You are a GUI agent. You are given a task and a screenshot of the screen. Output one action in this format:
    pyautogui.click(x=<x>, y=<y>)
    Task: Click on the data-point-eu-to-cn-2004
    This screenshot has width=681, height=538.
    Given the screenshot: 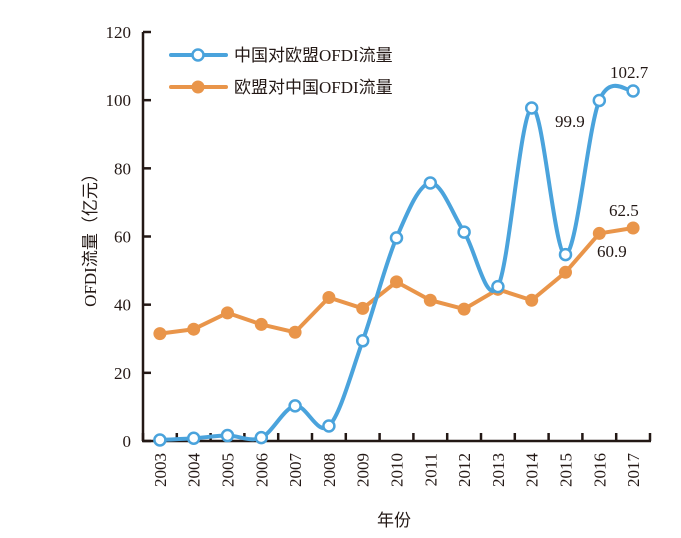 What is the action you would take?
    pyautogui.click(x=194, y=329)
    